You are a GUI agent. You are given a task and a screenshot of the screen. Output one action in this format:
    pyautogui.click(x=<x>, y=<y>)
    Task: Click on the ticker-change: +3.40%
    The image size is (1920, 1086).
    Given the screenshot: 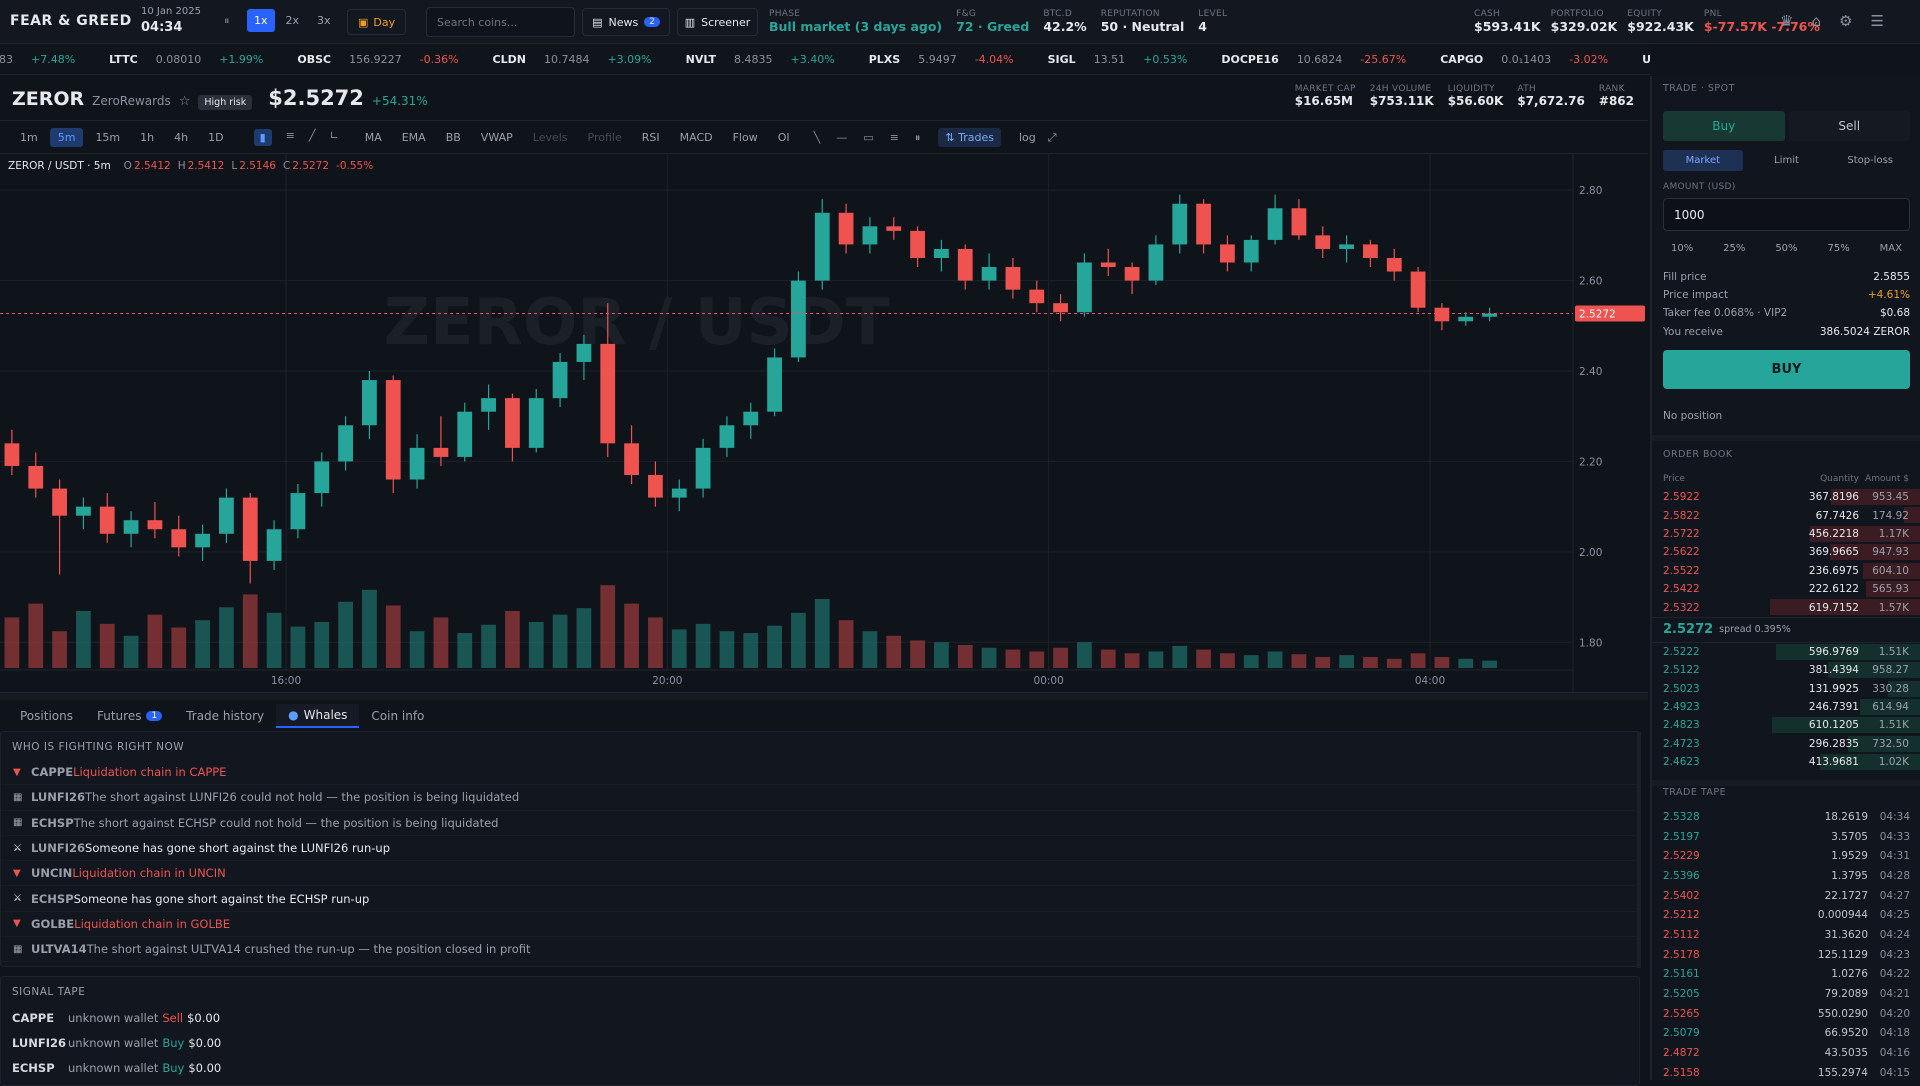 What is the action you would take?
    pyautogui.click(x=812, y=59)
    